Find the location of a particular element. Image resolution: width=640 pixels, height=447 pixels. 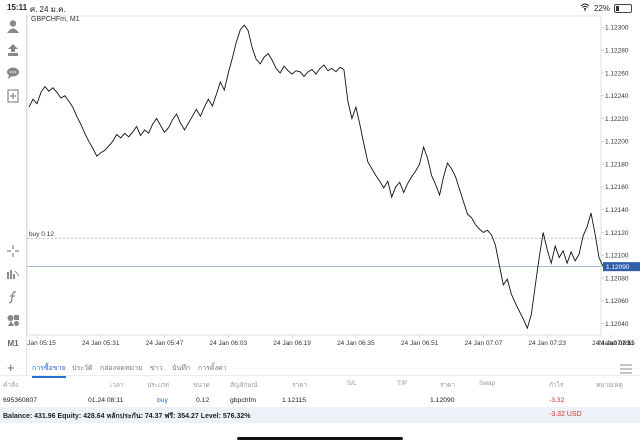

header-time: เวลา is located at coordinates (117, 385).